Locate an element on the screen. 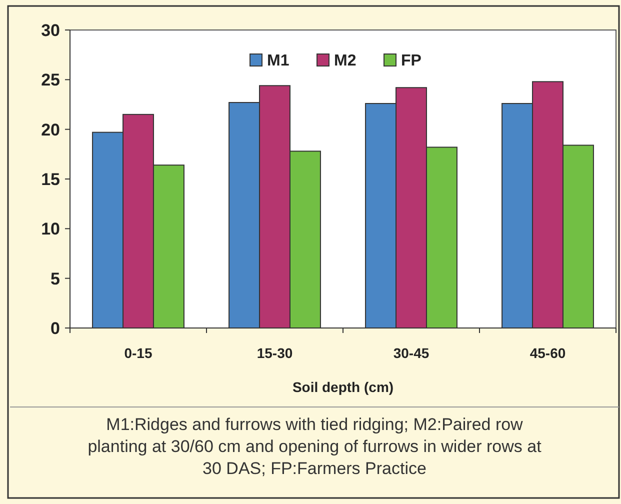  y-tick-label: 0 is located at coordinates (55, 328).